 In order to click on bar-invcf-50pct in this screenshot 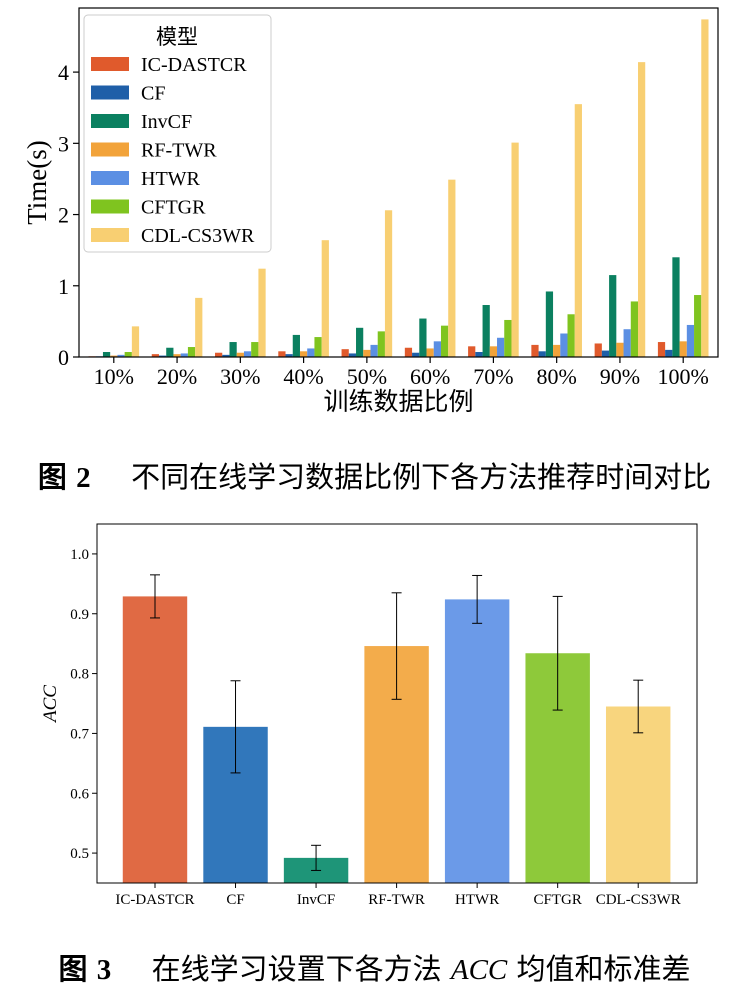, I will do `click(360, 342)`.